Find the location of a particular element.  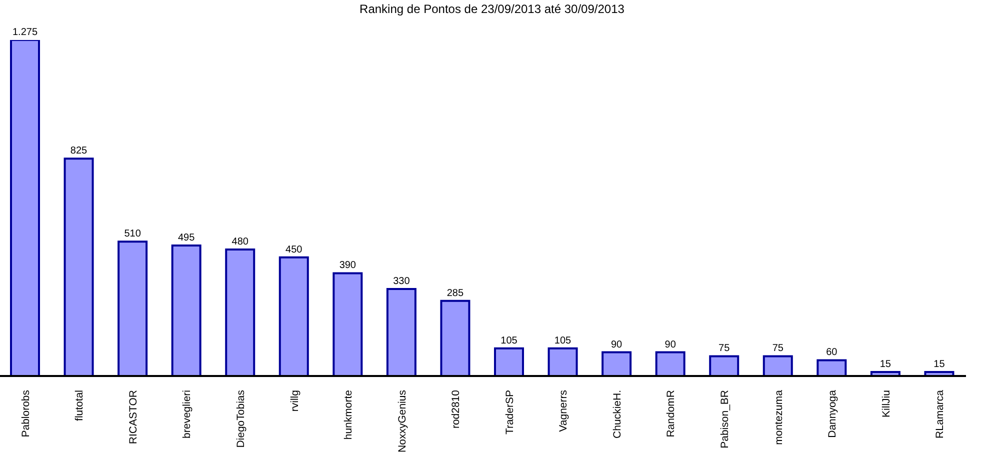

data-label: 825 is located at coordinates (79, 151).